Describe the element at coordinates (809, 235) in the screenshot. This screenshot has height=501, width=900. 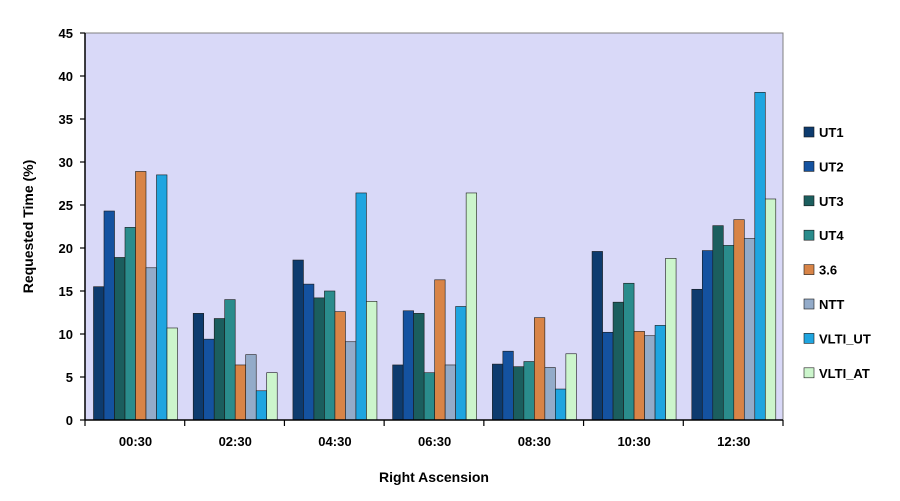
I see `legend-swatch-ut4` at that location.